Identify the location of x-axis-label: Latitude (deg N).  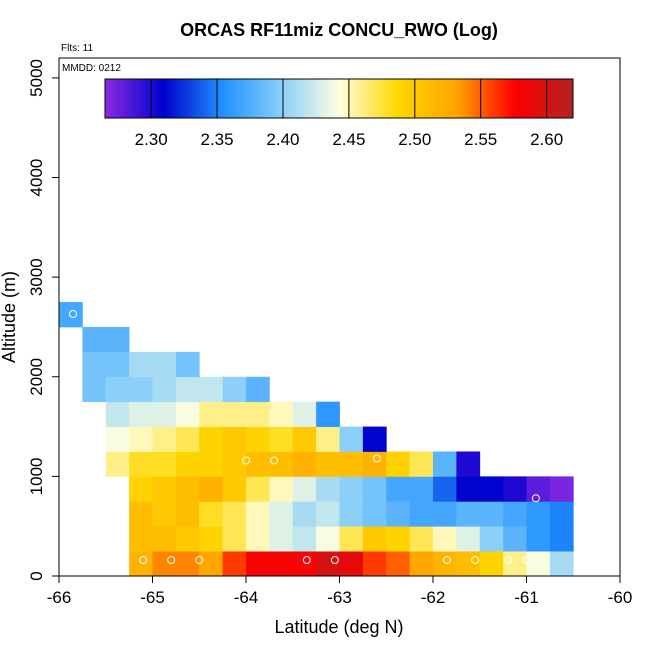
(338, 627).